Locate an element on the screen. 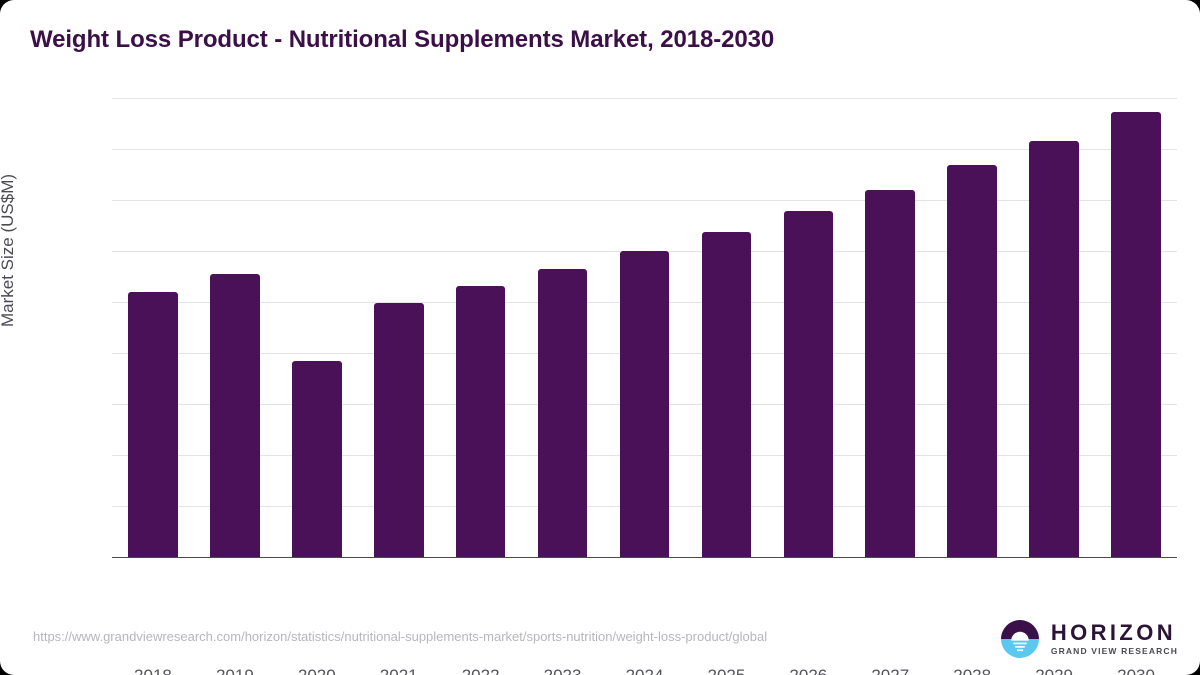 The image size is (1200, 675). x-axis-tick-label: 2026 is located at coordinates (808, 670).